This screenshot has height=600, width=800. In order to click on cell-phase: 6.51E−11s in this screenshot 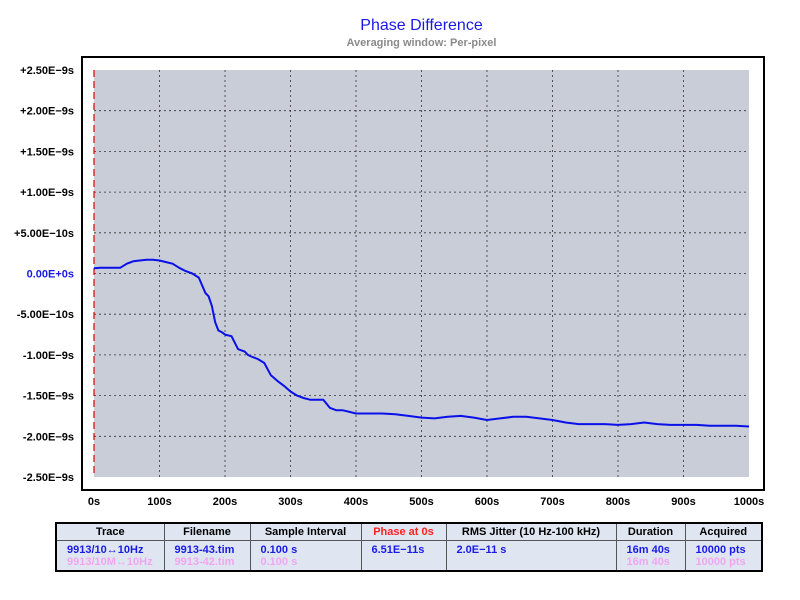, I will do `click(404, 555)`.